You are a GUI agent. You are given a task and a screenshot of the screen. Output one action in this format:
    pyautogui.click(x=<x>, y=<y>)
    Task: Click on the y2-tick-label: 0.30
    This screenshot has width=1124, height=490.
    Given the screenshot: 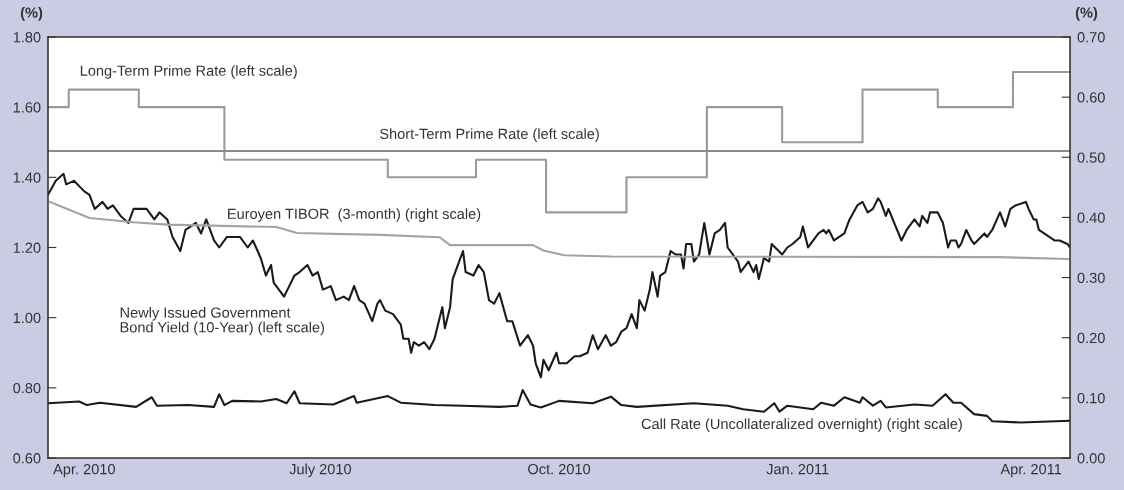 What is the action you would take?
    pyautogui.click(x=1091, y=277)
    